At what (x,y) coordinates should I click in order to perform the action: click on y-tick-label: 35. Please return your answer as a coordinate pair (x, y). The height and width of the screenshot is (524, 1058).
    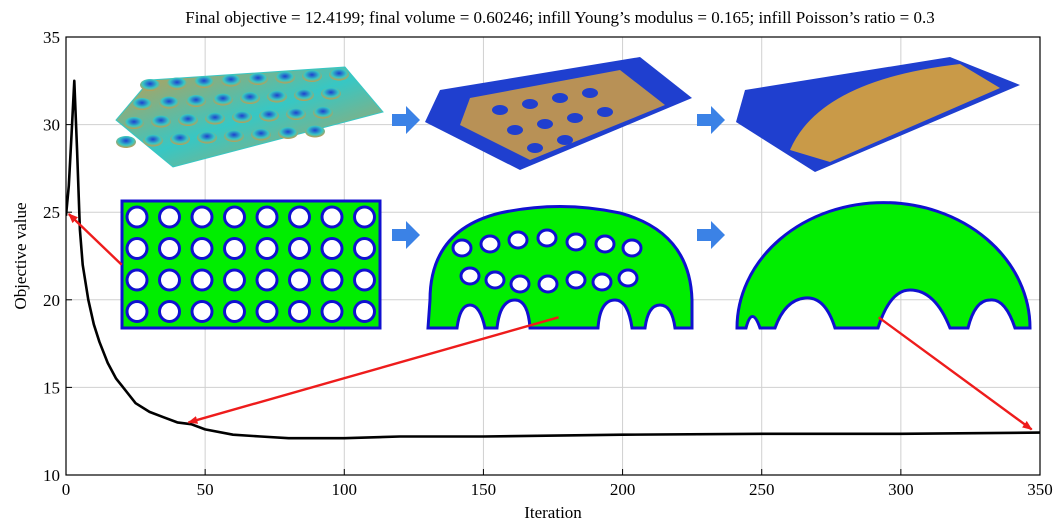
    Looking at the image, I should click on (51, 37).